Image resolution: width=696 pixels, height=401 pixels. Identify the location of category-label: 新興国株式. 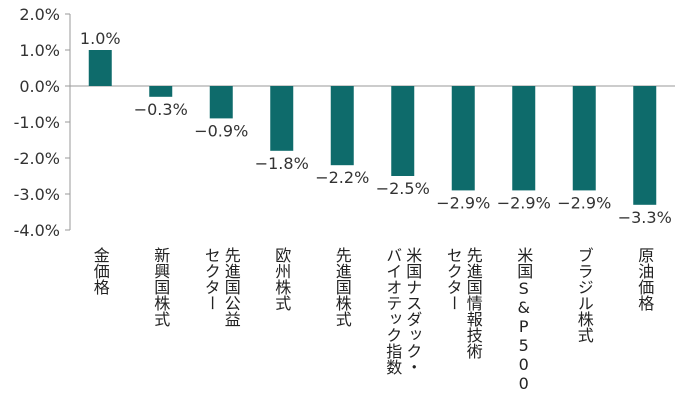
(160, 287).